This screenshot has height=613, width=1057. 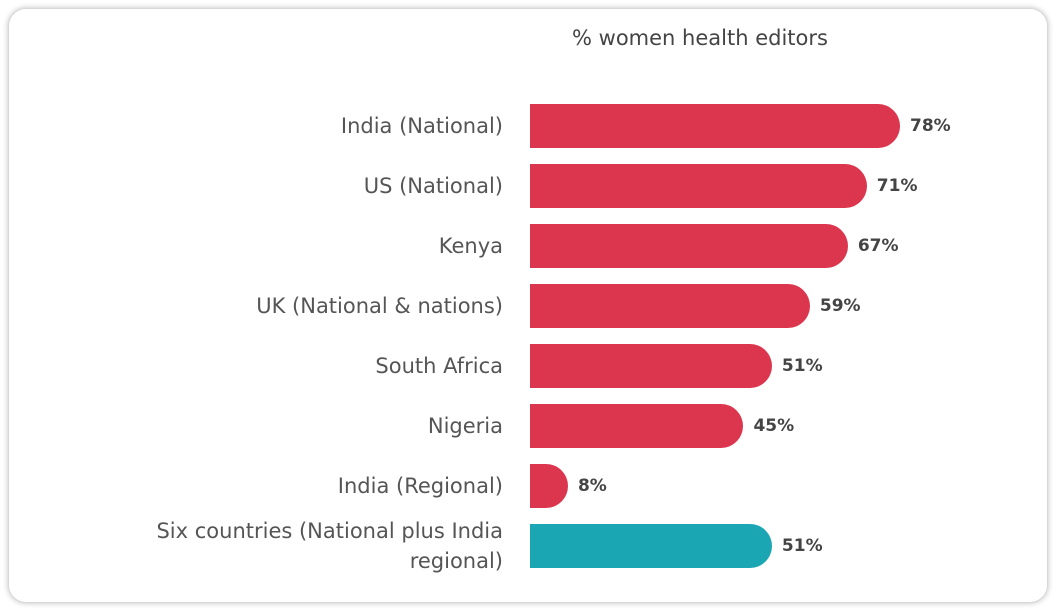 I want to click on chart-title: % women health editors, so click(x=700, y=38).